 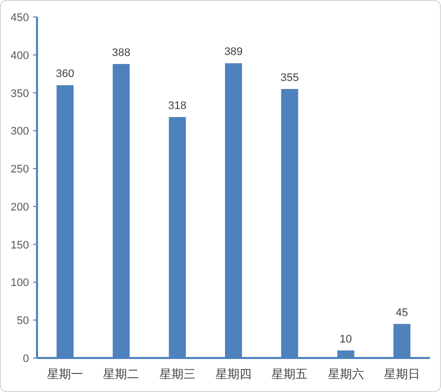 I want to click on data-label: 360, so click(x=65, y=74).